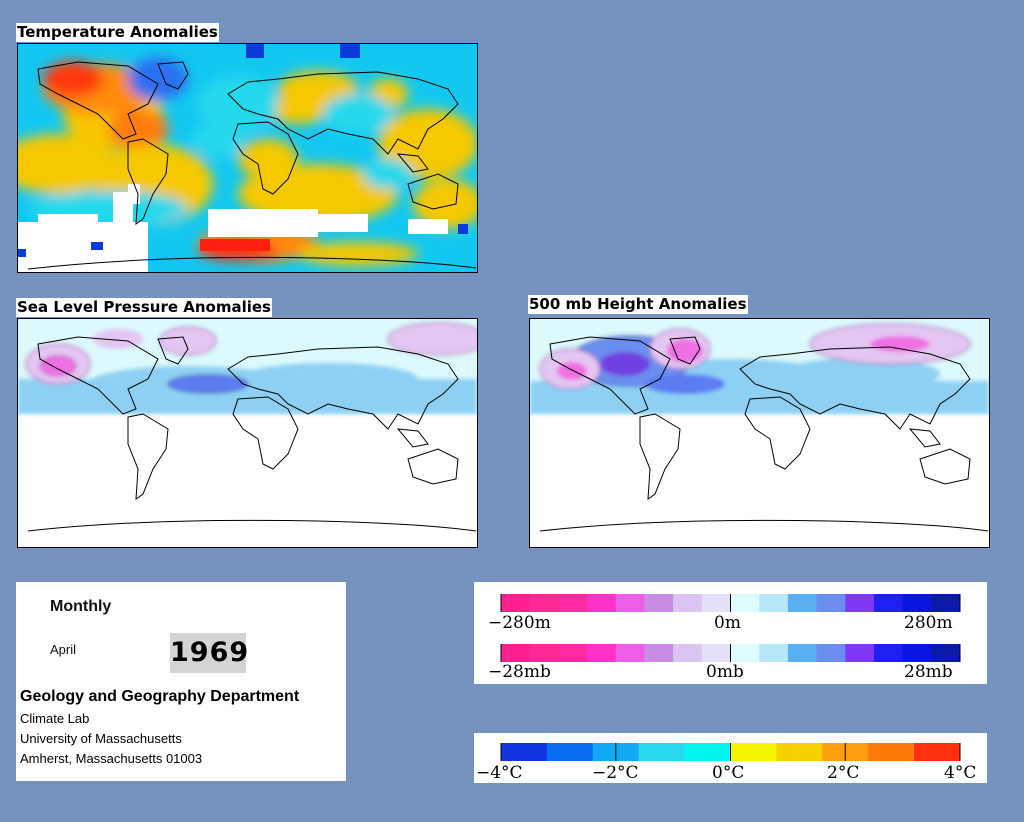  Describe the element at coordinates (55, 718) in the screenshot. I see `lab-name: Climate Lab` at that location.